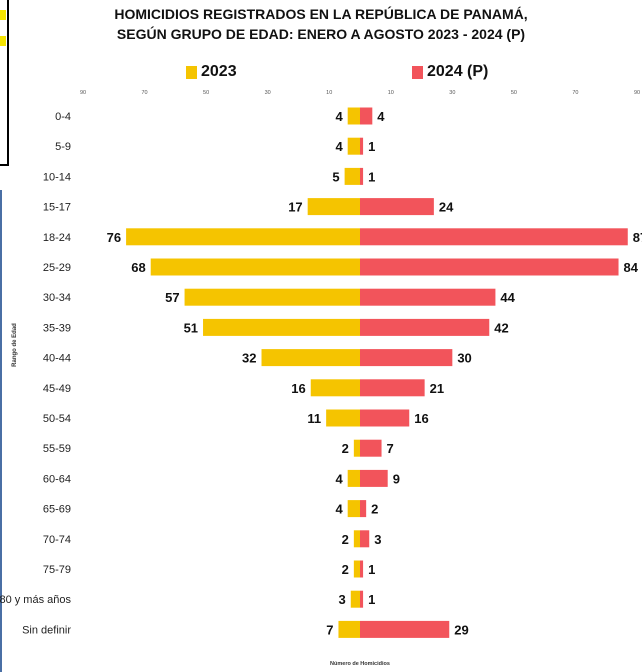 Image resolution: width=642 pixels, height=672 pixels. I want to click on legend: 2023 2024 (P), so click(321, 73).